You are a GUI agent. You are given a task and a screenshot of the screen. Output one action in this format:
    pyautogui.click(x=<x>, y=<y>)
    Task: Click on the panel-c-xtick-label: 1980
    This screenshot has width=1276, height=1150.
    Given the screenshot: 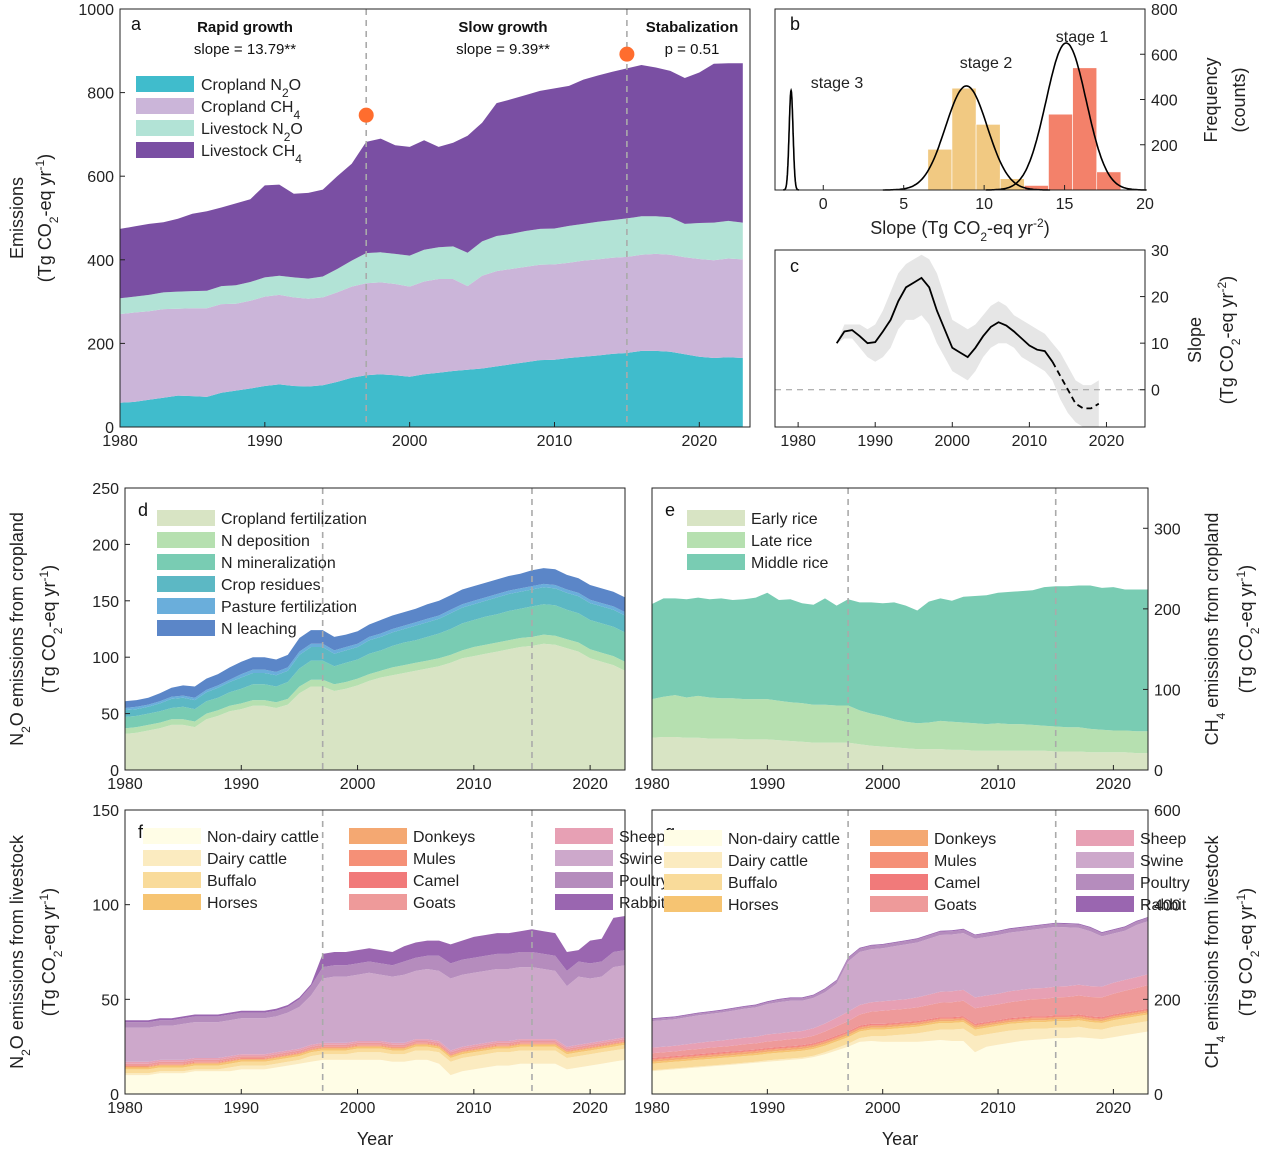 What is the action you would take?
    pyautogui.click(x=798, y=441)
    